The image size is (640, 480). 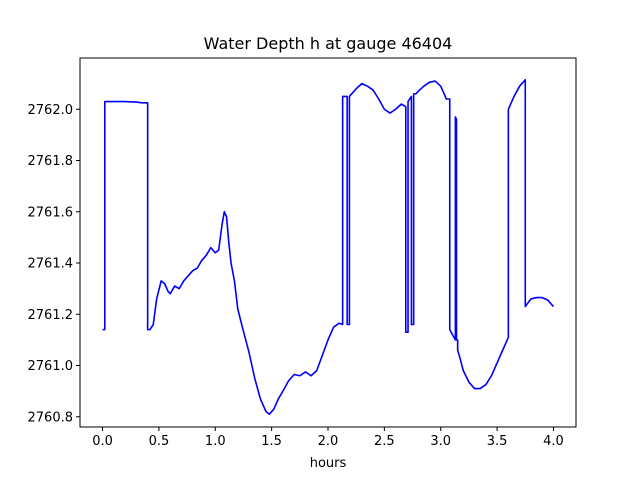 I want to click on x-tick-label: 4.0, so click(x=553, y=441).